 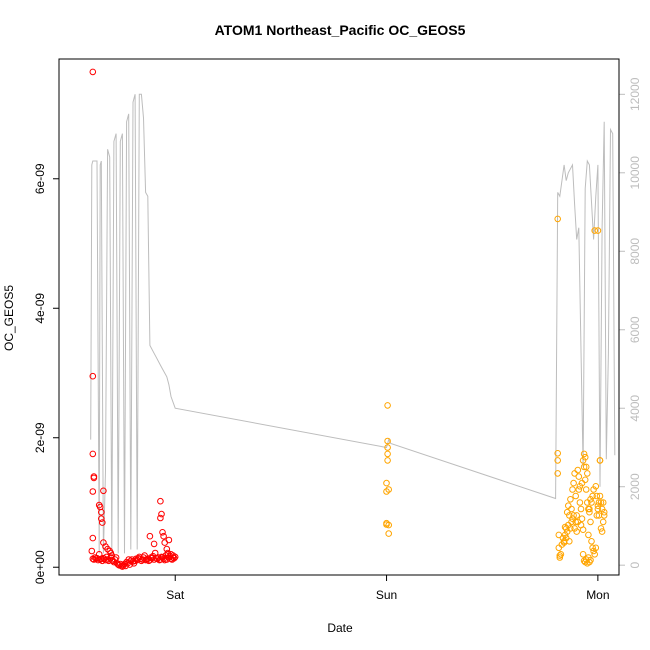 What do you see at coordinates (635, 565) in the screenshot?
I see `y-right-tick-label: 0` at bounding box center [635, 565].